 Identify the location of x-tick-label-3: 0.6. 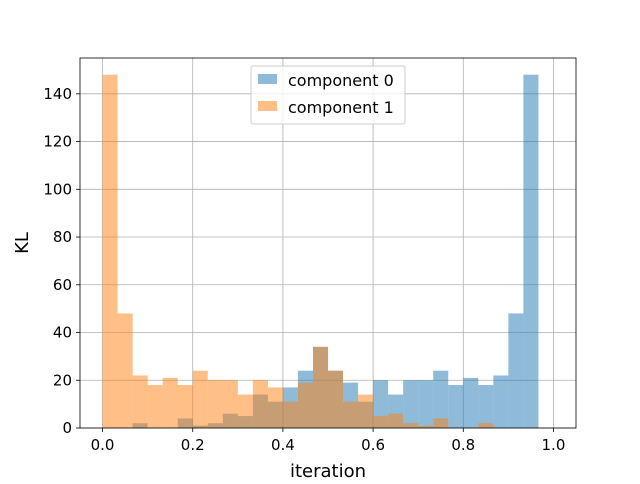
(373, 445).